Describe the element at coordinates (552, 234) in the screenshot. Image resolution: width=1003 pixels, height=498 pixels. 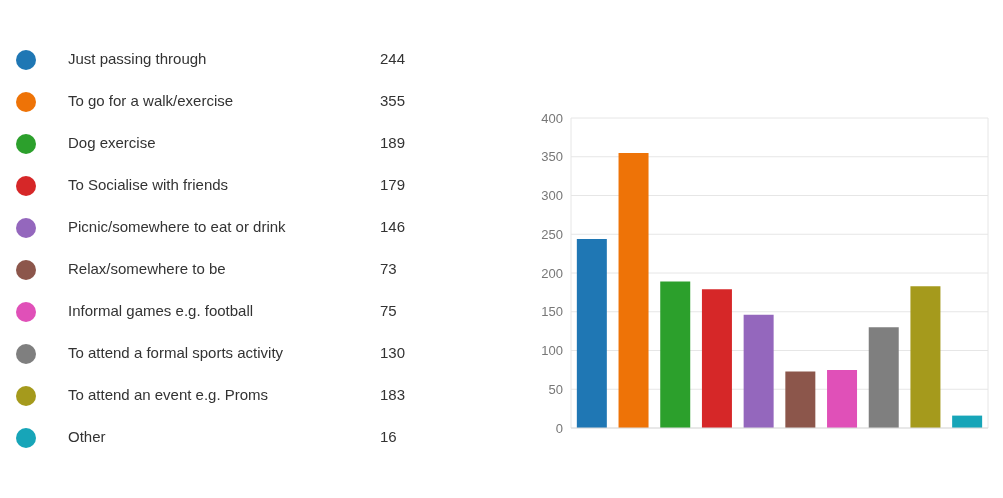
I see `y-tick-label: 250` at that location.